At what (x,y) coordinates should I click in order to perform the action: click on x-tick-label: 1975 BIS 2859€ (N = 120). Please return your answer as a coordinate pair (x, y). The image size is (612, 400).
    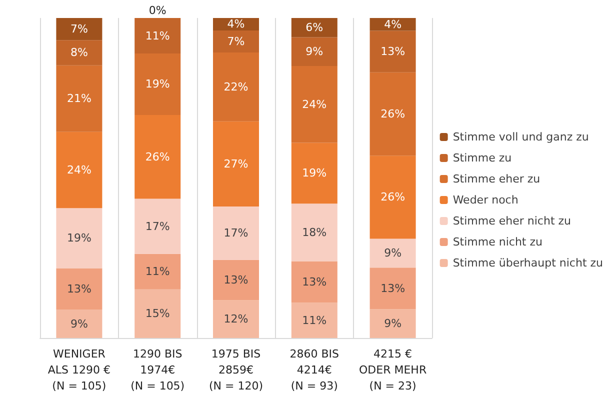
    Looking at the image, I should click on (236, 370).